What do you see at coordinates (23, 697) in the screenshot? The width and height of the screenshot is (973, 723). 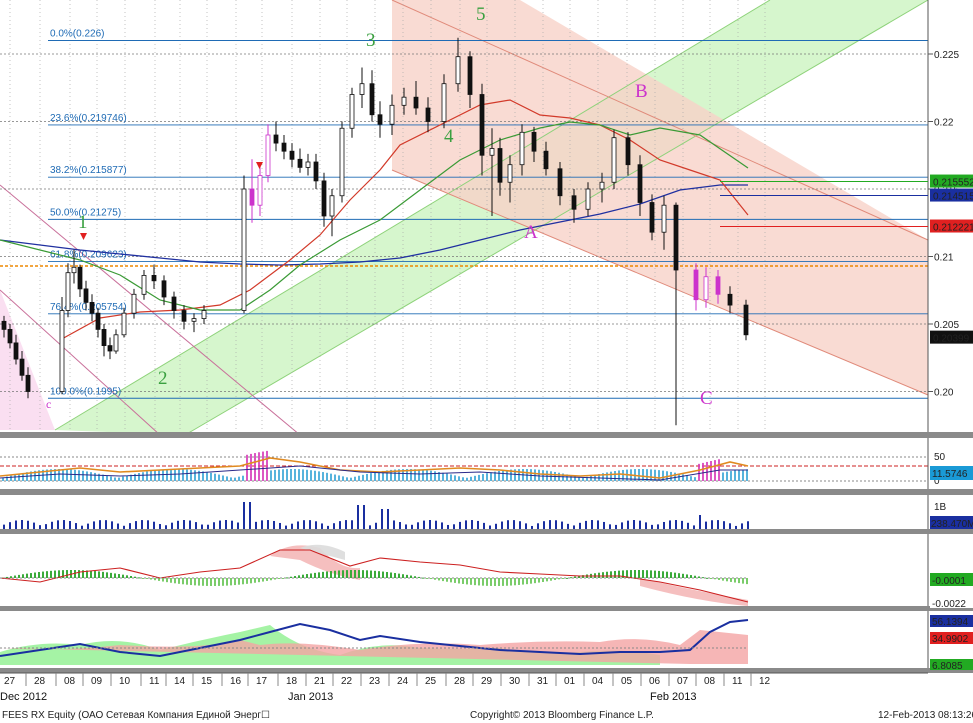 I see `month-label-dec: Dec 2012` at bounding box center [23, 697].